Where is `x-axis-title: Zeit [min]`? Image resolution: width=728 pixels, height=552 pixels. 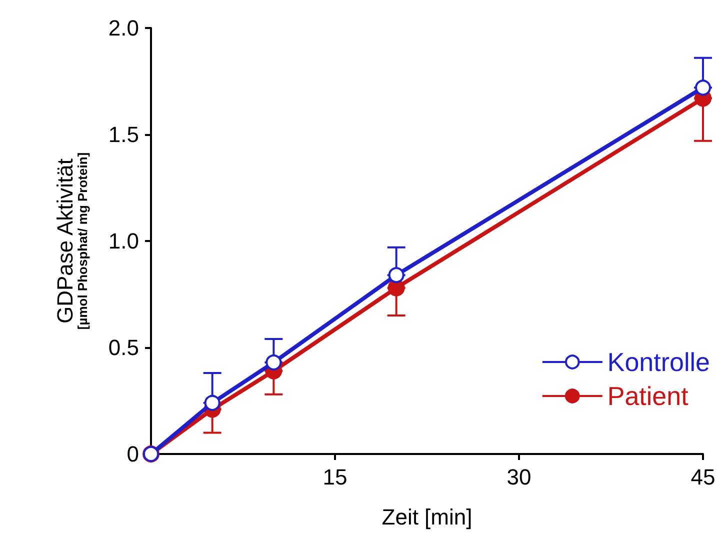
x-axis-title: Zeit [min] is located at coordinates (427, 517).